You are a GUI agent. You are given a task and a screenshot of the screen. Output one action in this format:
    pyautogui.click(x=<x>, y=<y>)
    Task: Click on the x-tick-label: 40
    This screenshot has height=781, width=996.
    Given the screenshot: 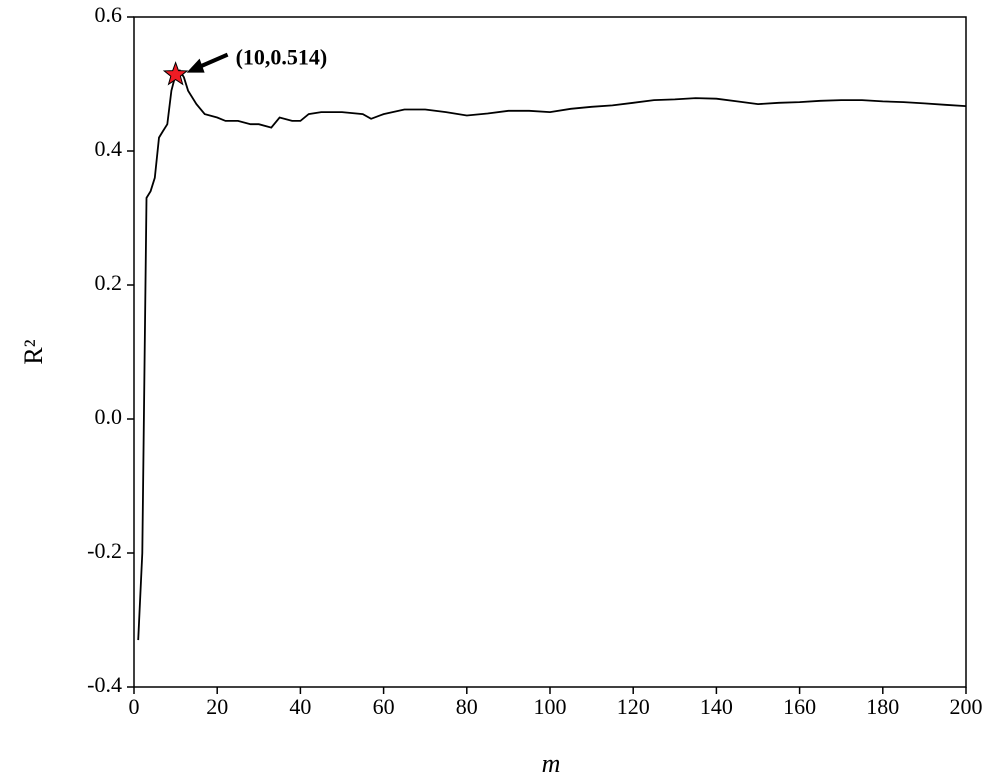 What is the action you would take?
    pyautogui.click(x=300, y=706)
    